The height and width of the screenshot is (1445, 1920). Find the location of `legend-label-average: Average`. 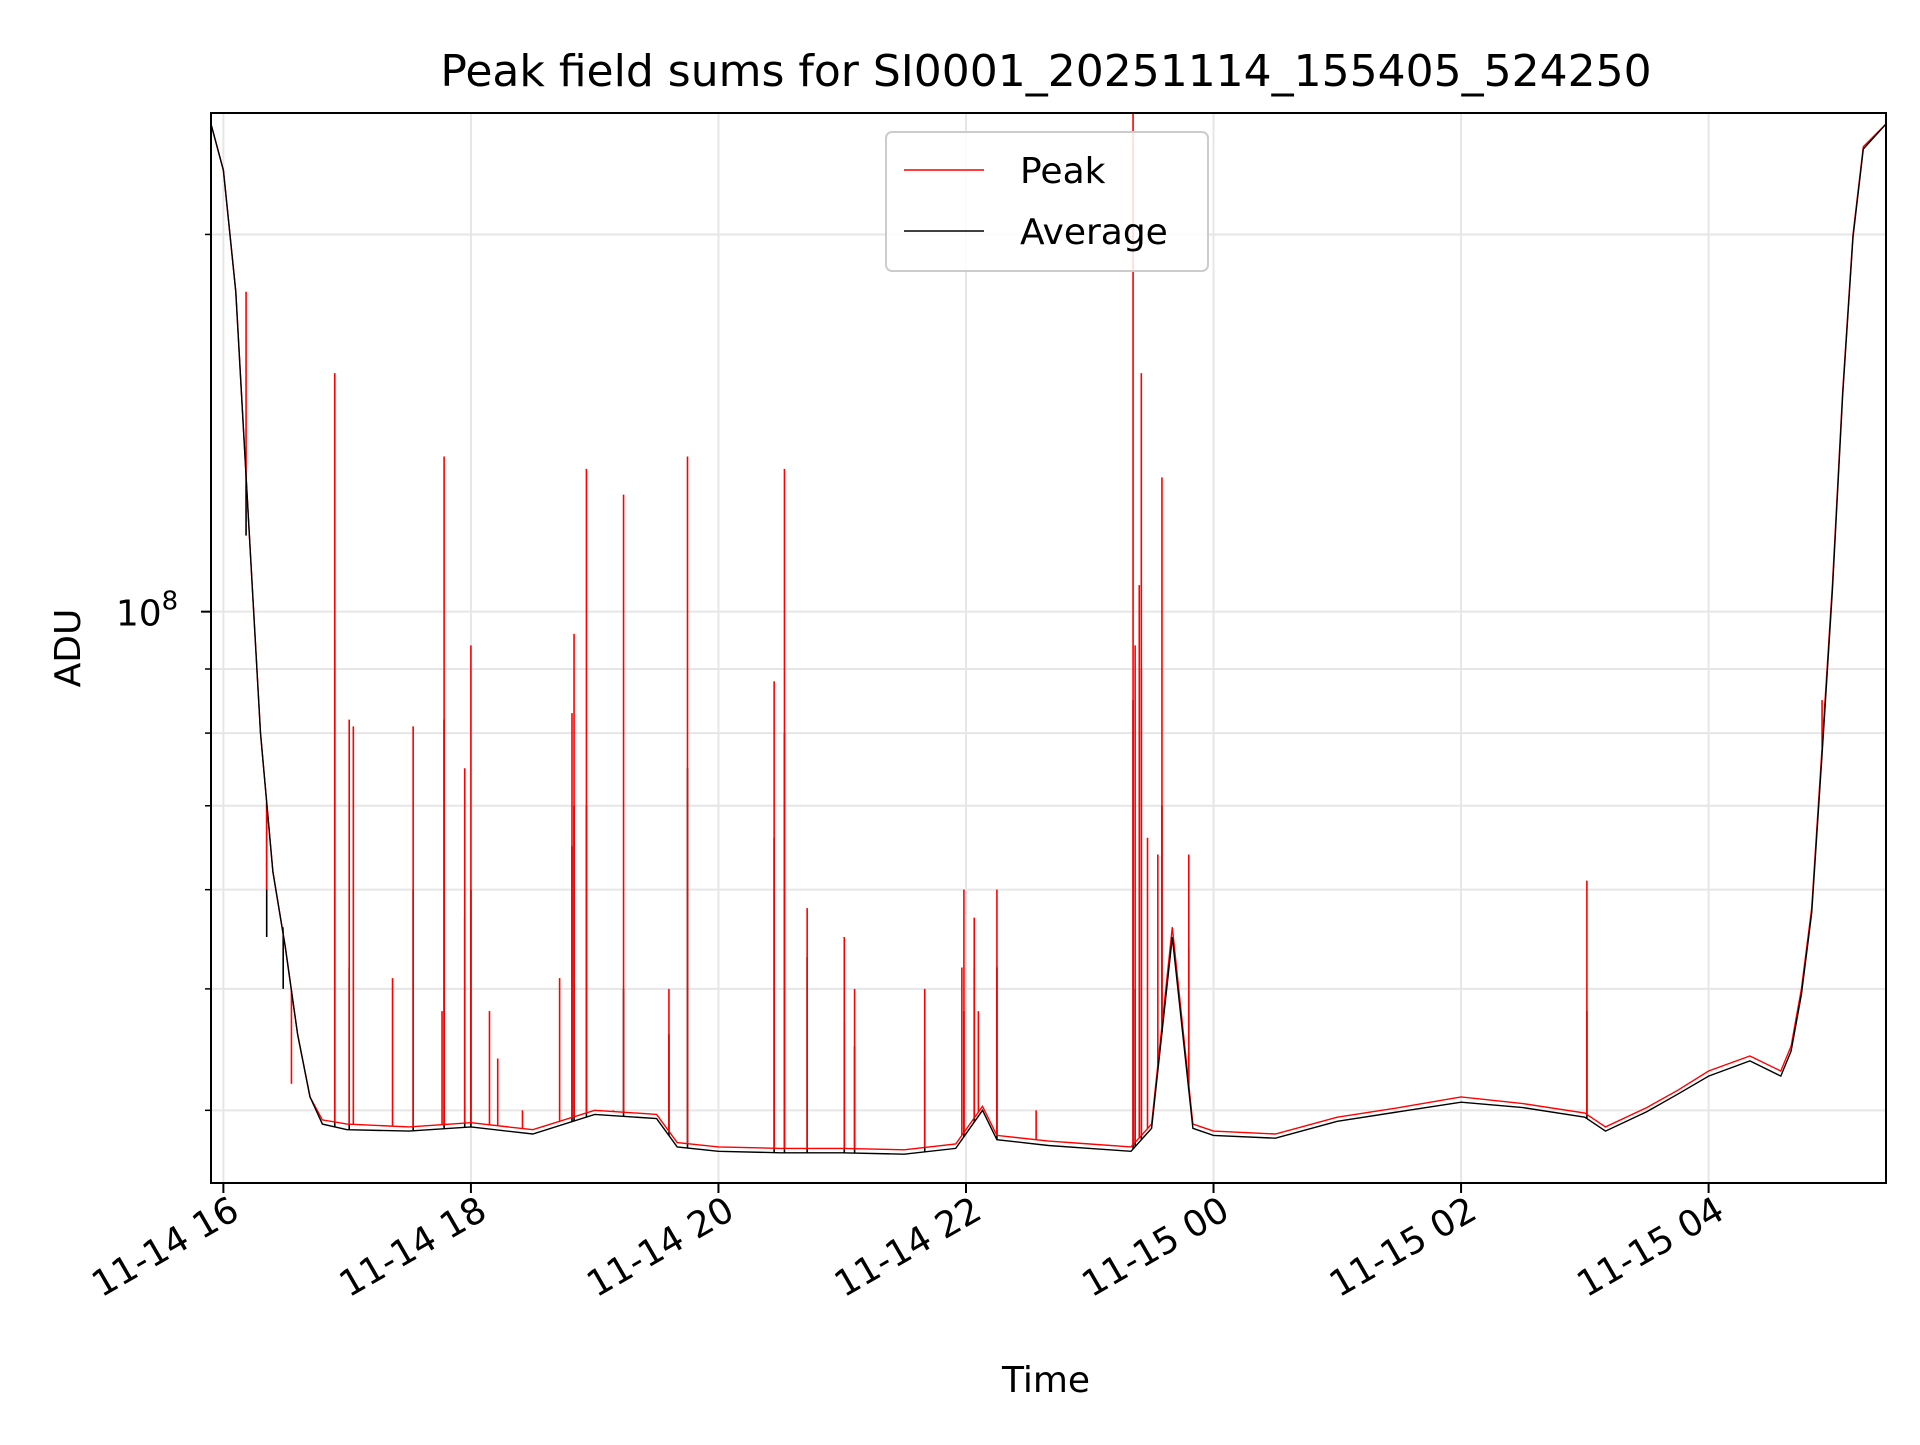

legend-label-average: Average is located at coordinates (1094, 232).